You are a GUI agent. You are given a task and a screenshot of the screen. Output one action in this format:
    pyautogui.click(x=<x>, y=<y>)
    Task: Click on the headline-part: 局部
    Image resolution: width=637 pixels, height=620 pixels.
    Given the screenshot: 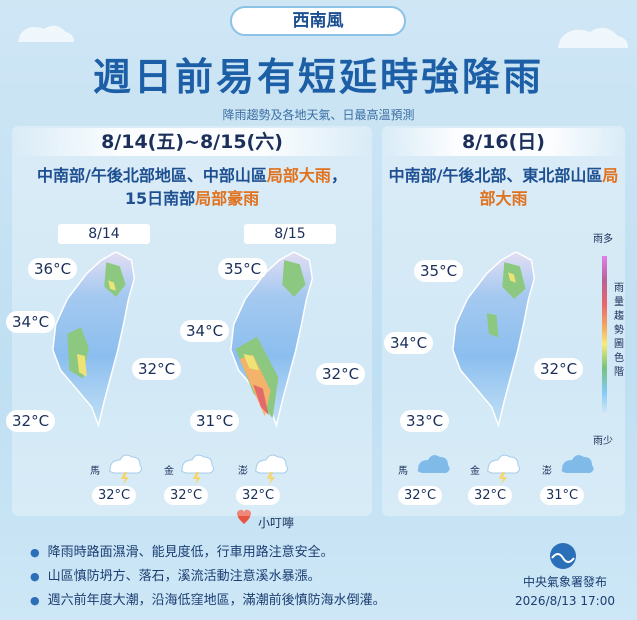 What is the action you would take?
    pyautogui.click(x=282, y=175)
    